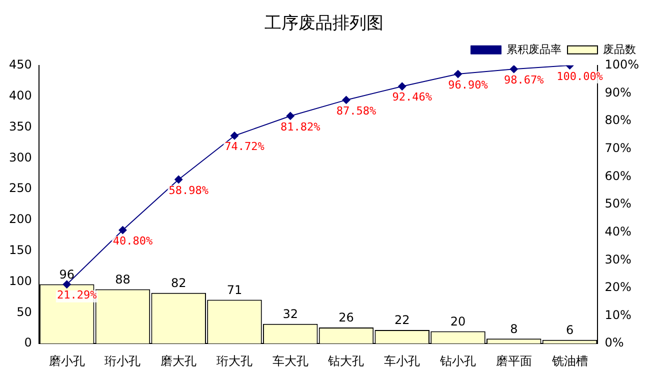  What do you see at coordinates (618, 315) in the screenshot?
I see `y2-tick-label: 10%` at bounding box center [618, 315].